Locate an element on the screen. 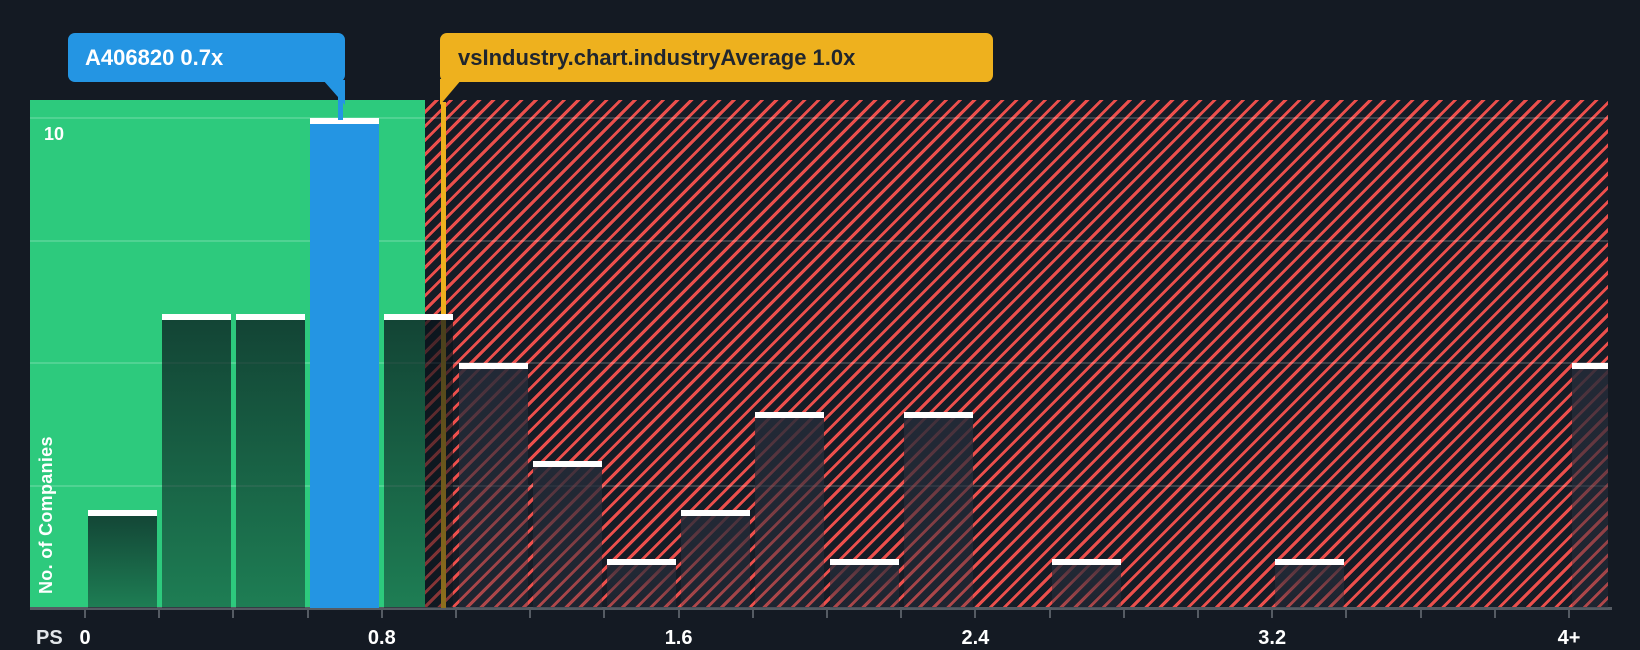  x-axis-label-0.8: 0.8 is located at coordinates (381, 638).